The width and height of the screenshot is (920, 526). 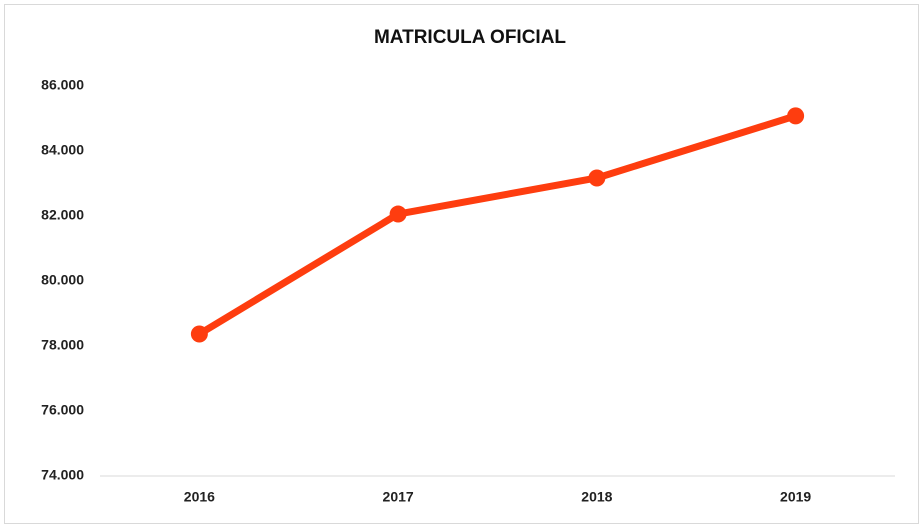 What do you see at coordinates (62, 345) in the screenshot?
I see `y-tick-label: 78.000` at bounding box center [62, 345].